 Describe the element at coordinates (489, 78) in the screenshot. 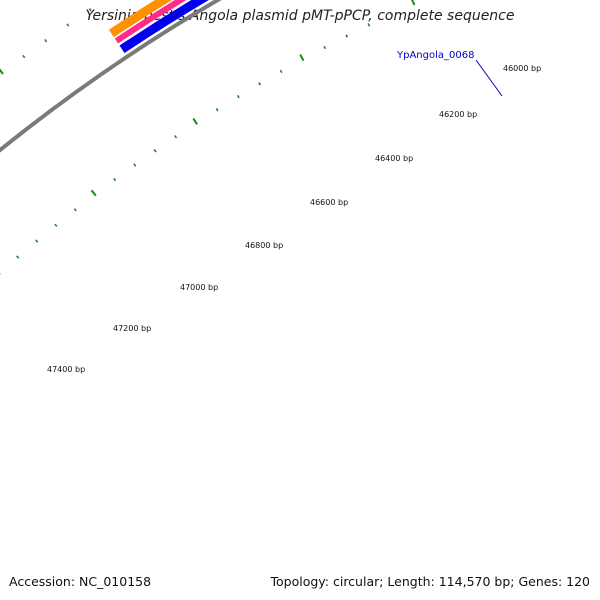

I see `gene-label-leader-line` at that location.